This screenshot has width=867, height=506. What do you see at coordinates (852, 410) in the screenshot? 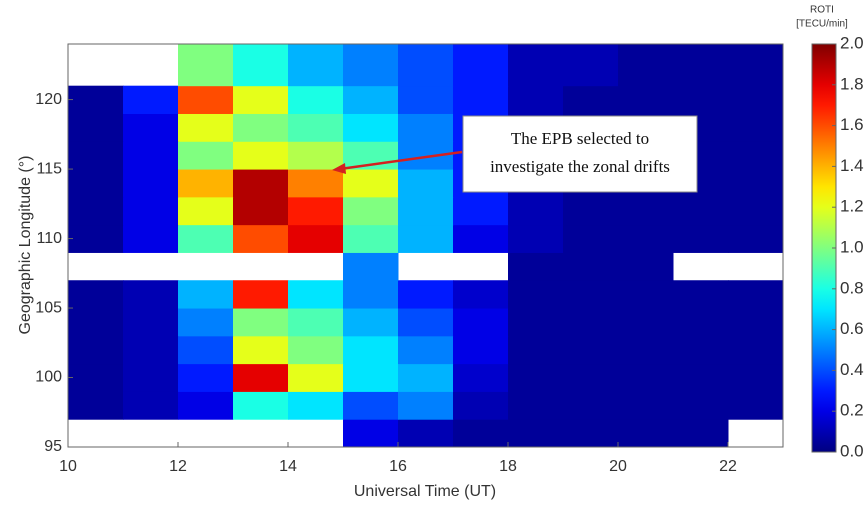
I see `colorbar-tick-label: 0.2` at bounding box center [852, 410].